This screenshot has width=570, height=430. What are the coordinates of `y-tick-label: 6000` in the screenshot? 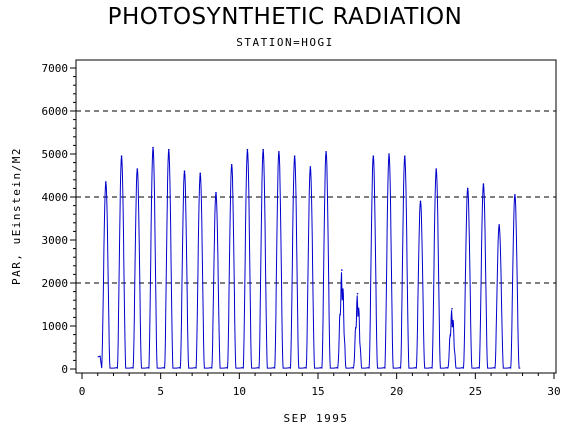 It's located at (55, 111).